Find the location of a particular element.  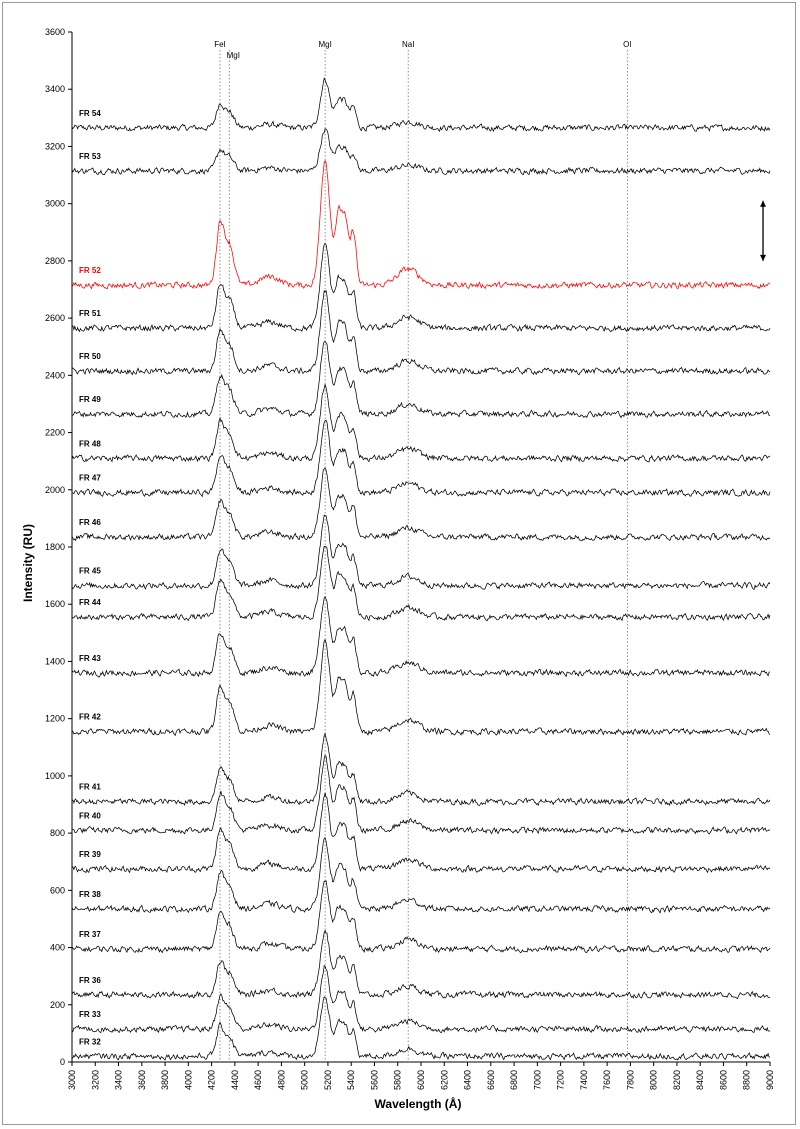

y-tick-label: 0 is located at coordinates (62, 1062).